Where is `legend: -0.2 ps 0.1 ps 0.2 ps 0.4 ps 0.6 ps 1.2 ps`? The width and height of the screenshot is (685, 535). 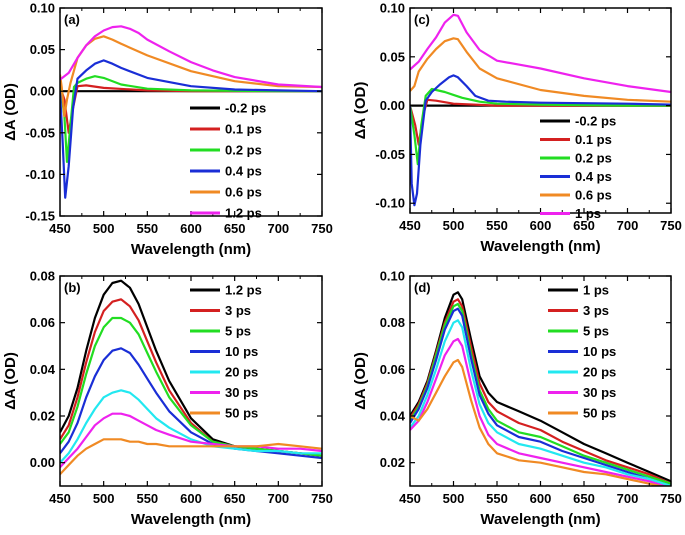
legend: -0.2 ps 0.1 ps 0.2 ps 0.4 ps 0.6 ps 1.2 ps is located at coordinates (228, 161).